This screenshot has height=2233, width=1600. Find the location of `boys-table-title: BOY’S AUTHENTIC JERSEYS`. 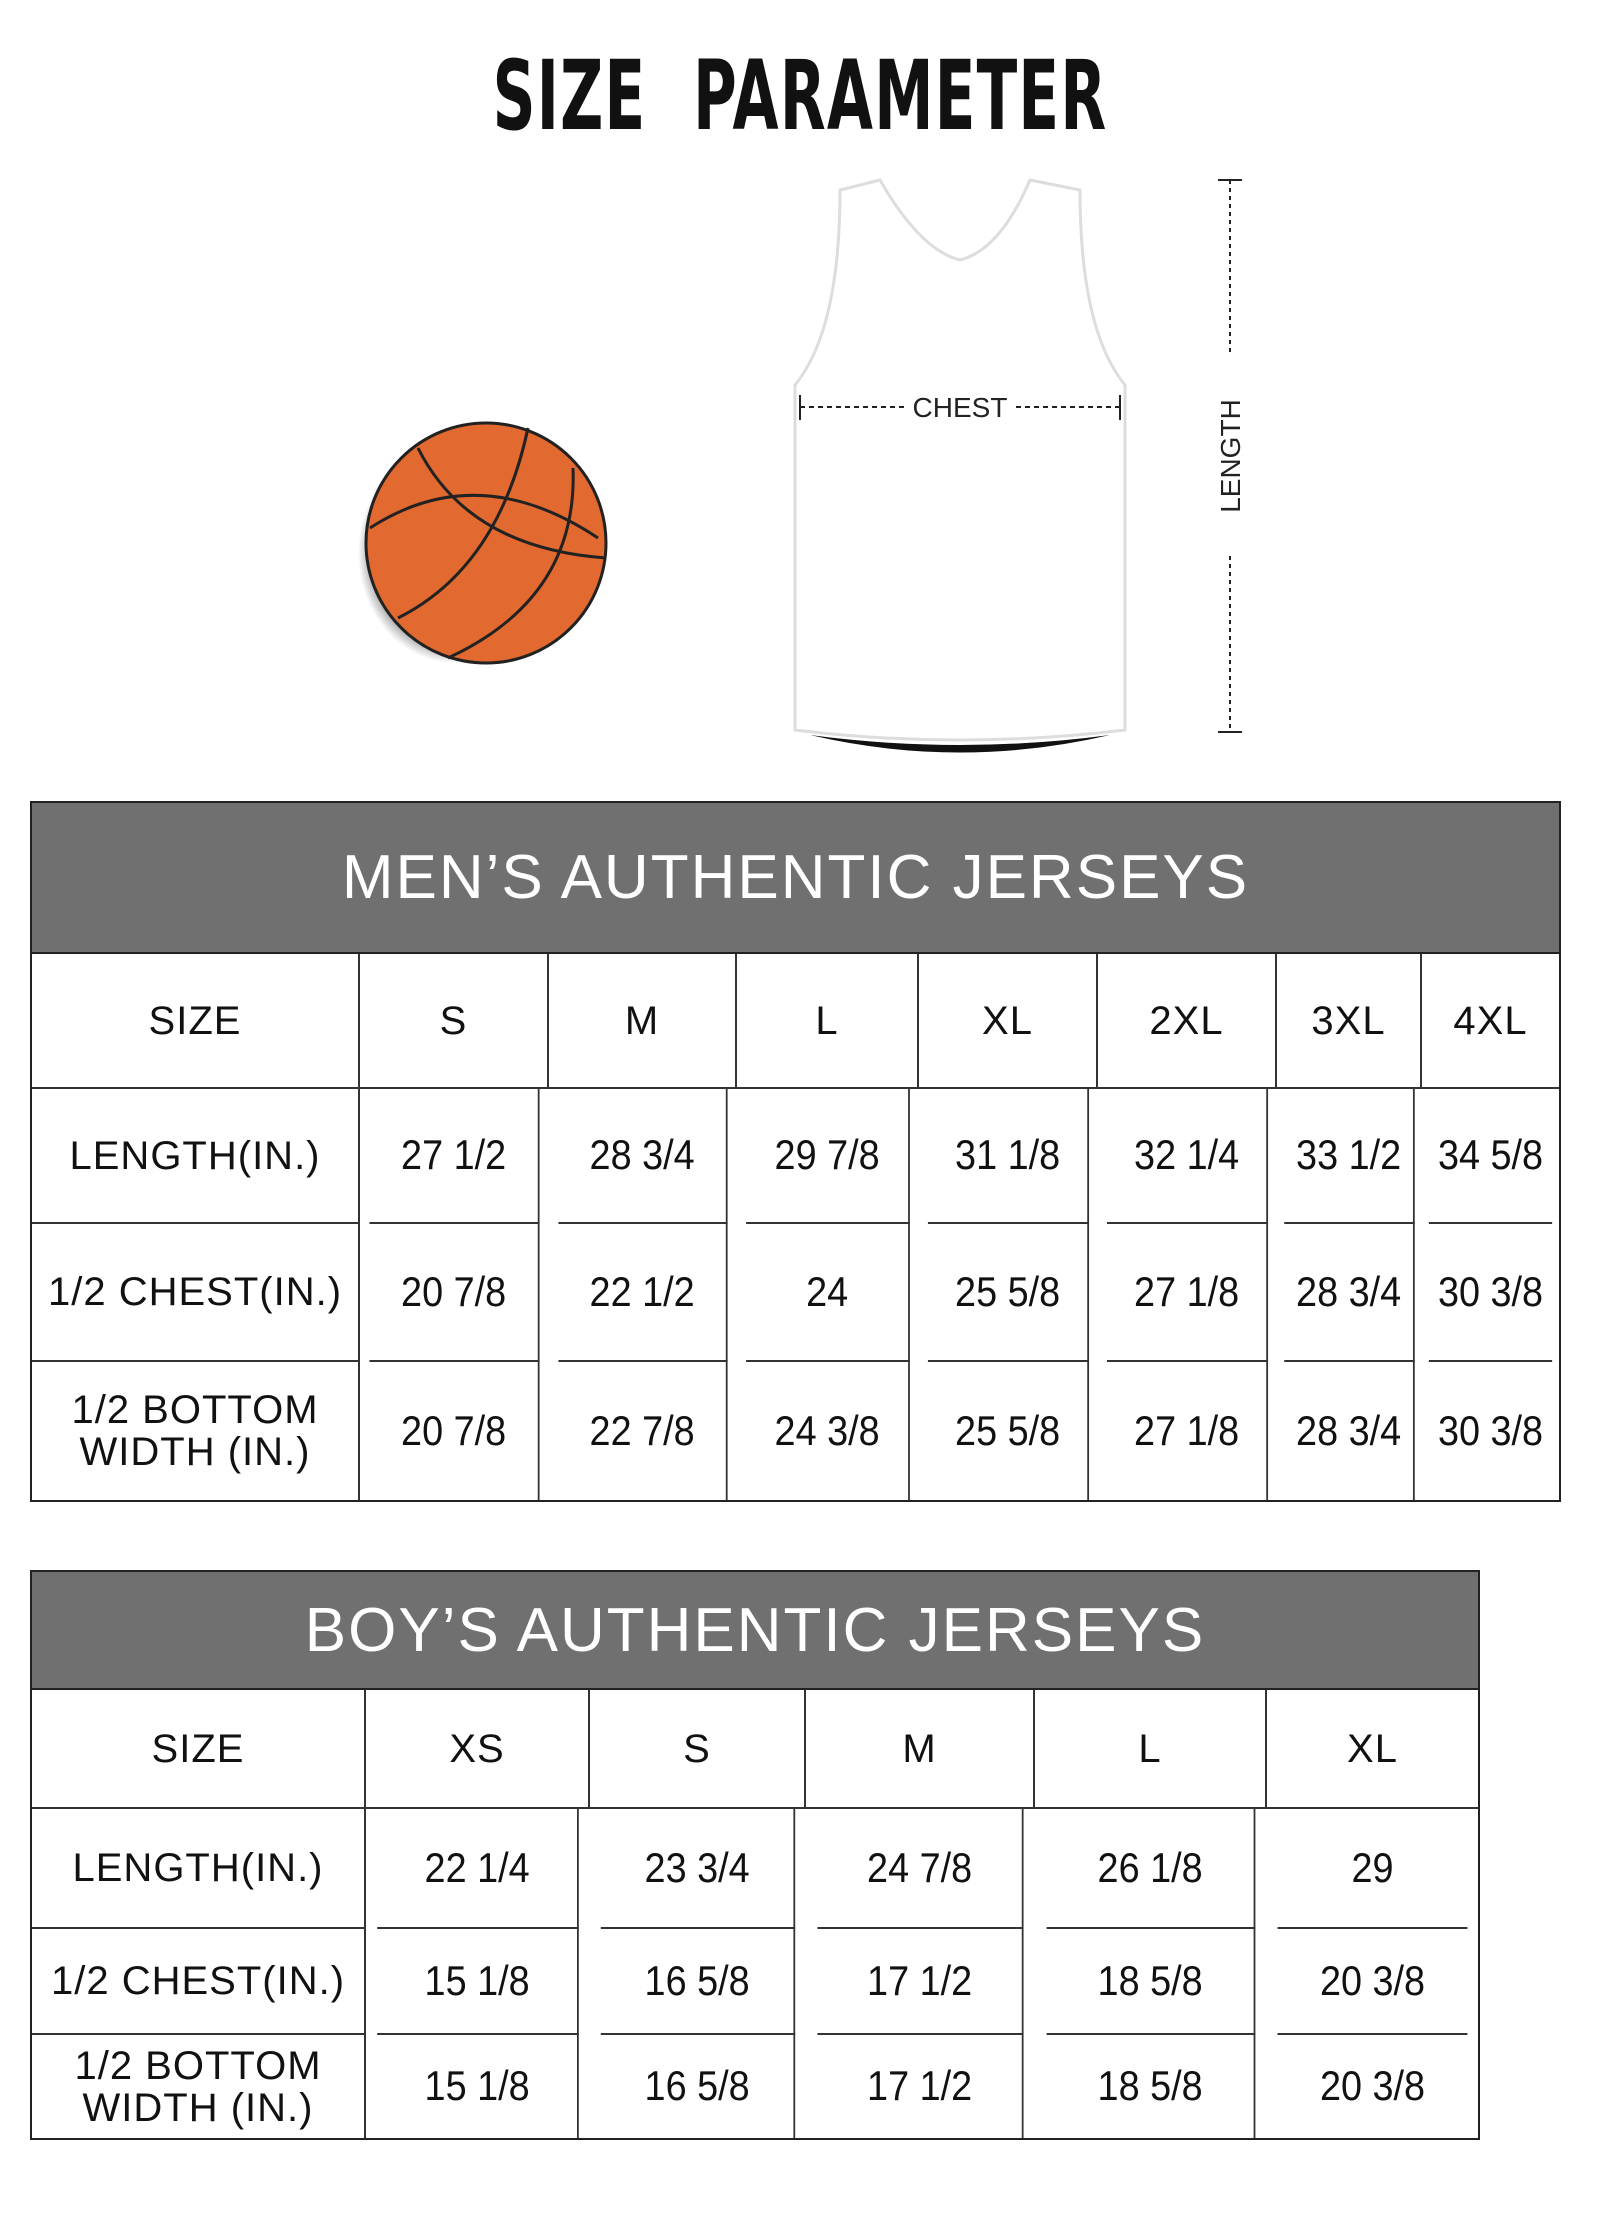

boys-table-title: BOY’S AUTHENTIC JERSEYS is located at coordinates (755, 1631).